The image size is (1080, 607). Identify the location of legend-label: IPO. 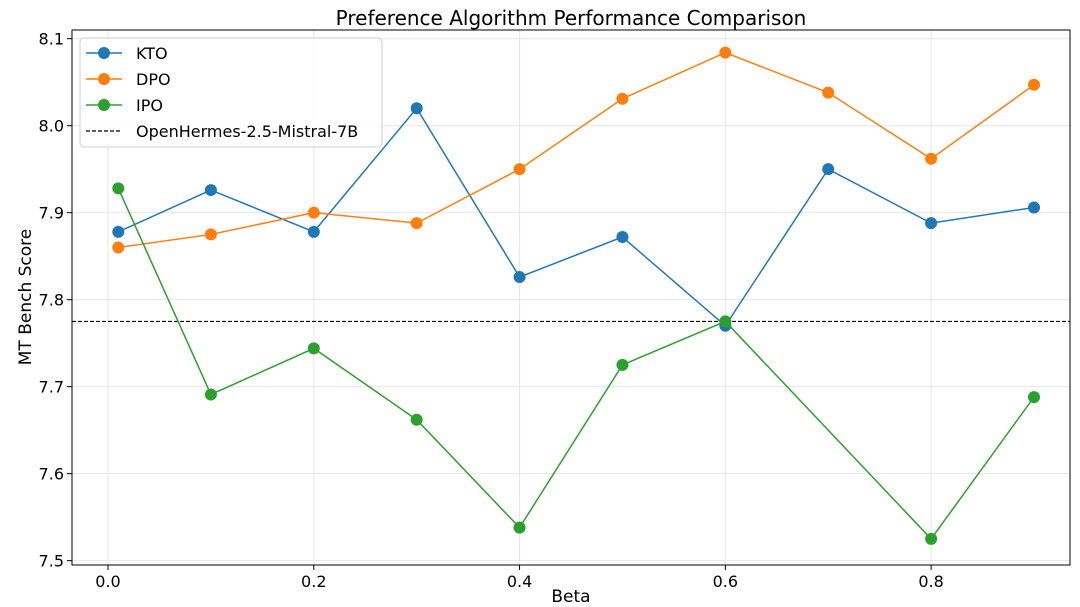
(149, 105).